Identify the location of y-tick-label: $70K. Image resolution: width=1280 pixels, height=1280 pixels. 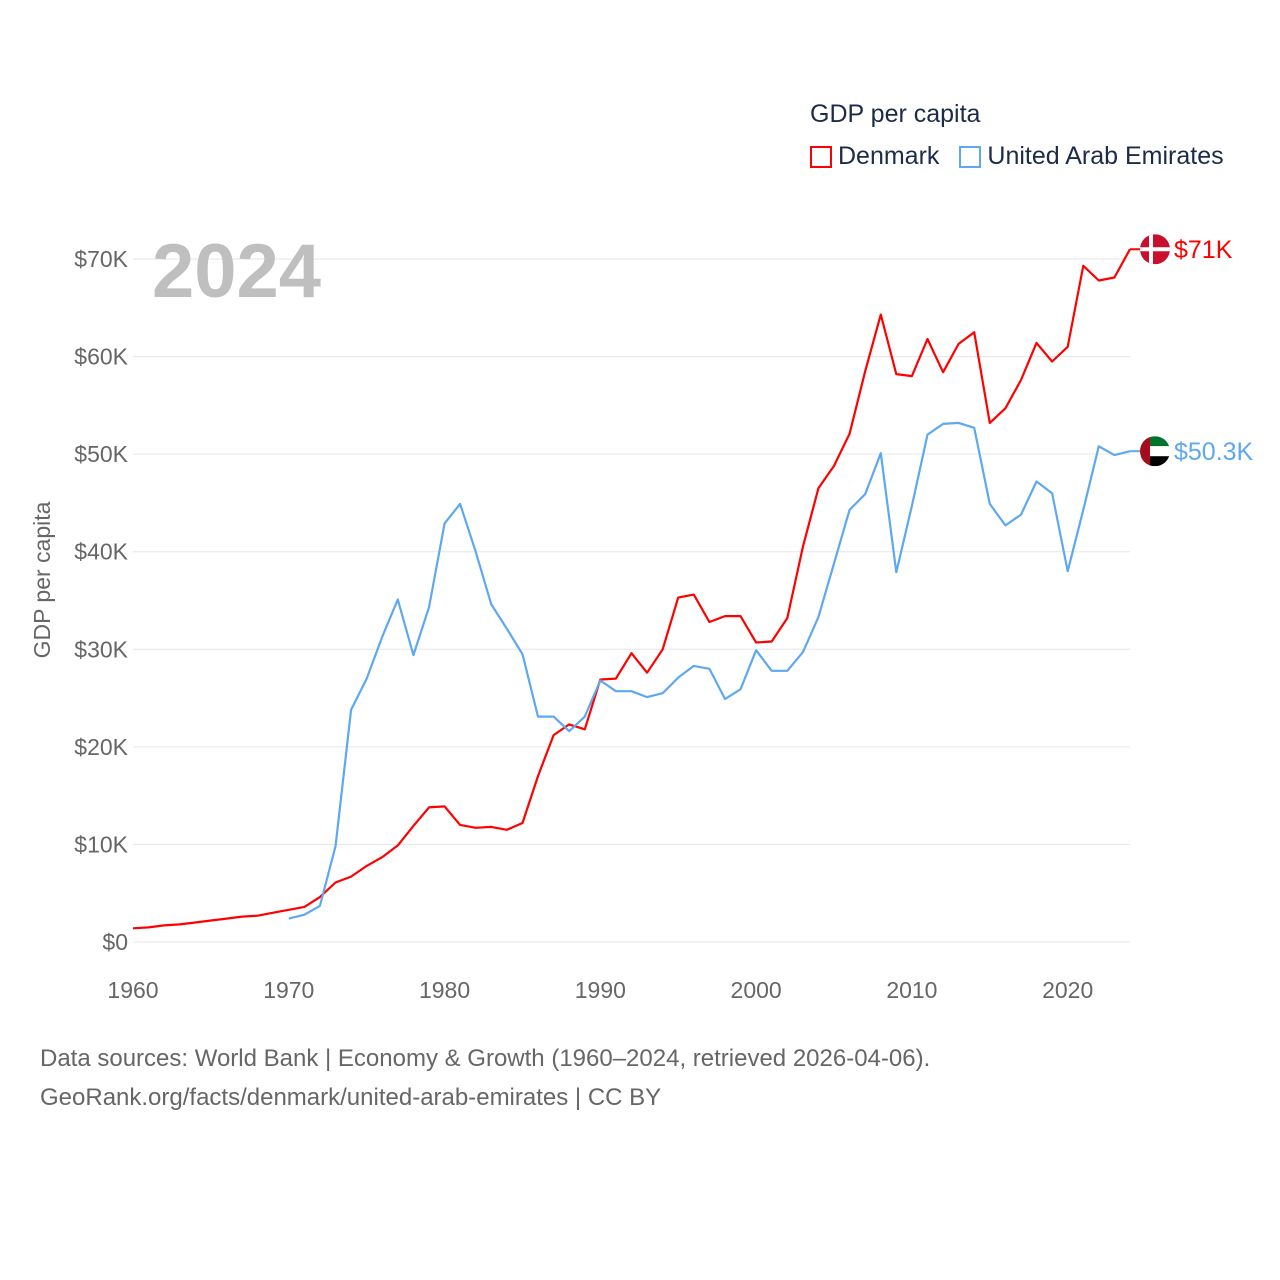
(101, 259).